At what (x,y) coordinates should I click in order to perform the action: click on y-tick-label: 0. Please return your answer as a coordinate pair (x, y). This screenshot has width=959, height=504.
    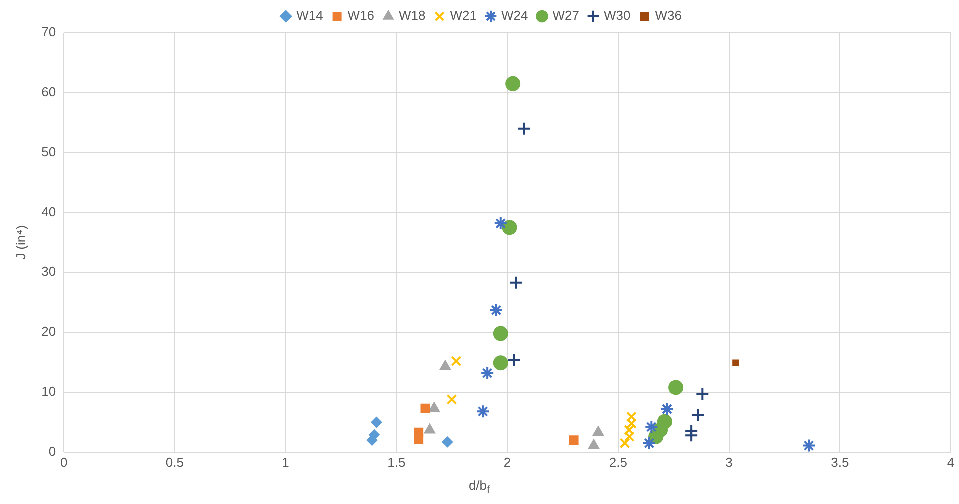
    Looking at the image, I should click on (52, 451).